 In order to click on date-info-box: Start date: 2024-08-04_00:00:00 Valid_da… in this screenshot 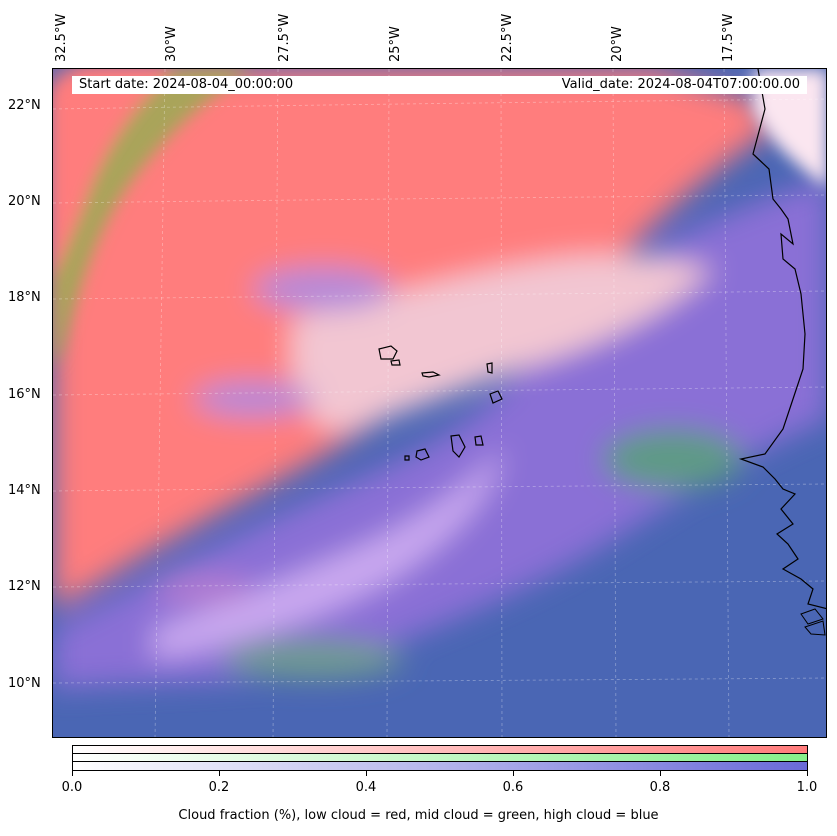, I will do `click(439, 85)`.